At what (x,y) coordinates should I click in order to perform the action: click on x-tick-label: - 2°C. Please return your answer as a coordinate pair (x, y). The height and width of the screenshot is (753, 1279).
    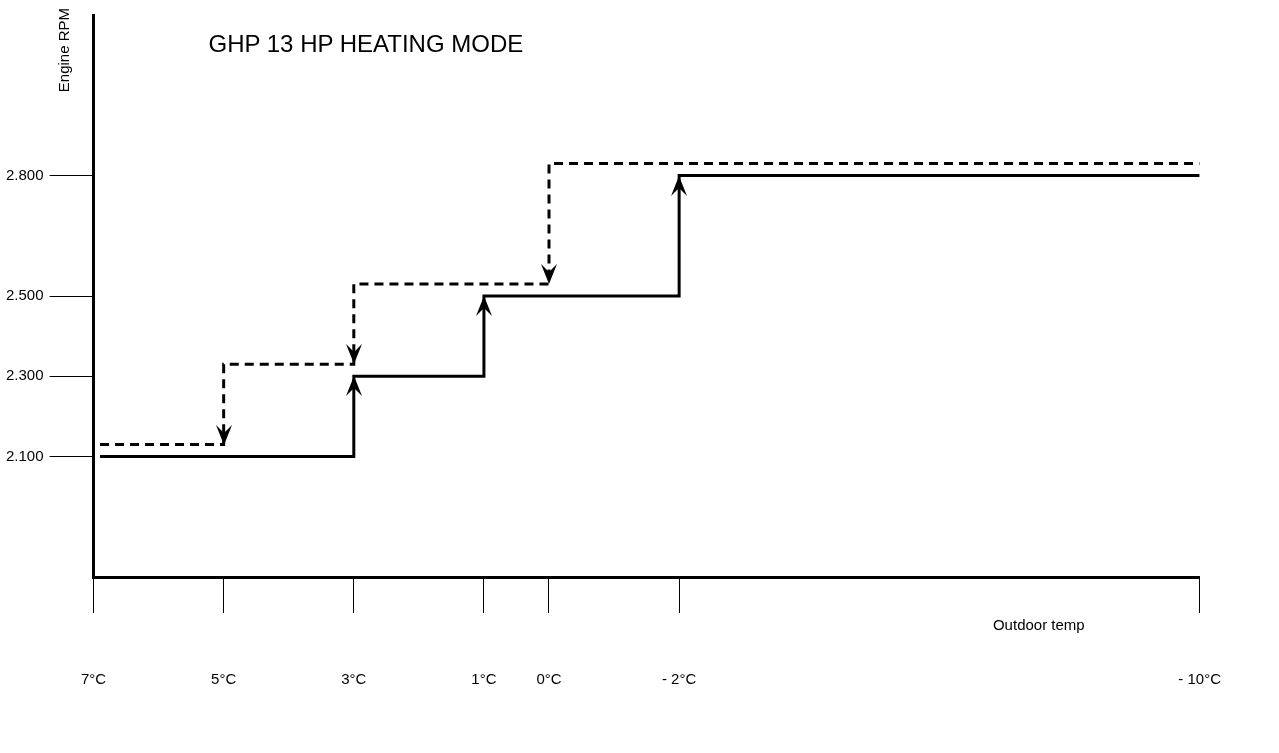
    Looking at the image, I should click on (679, 679).